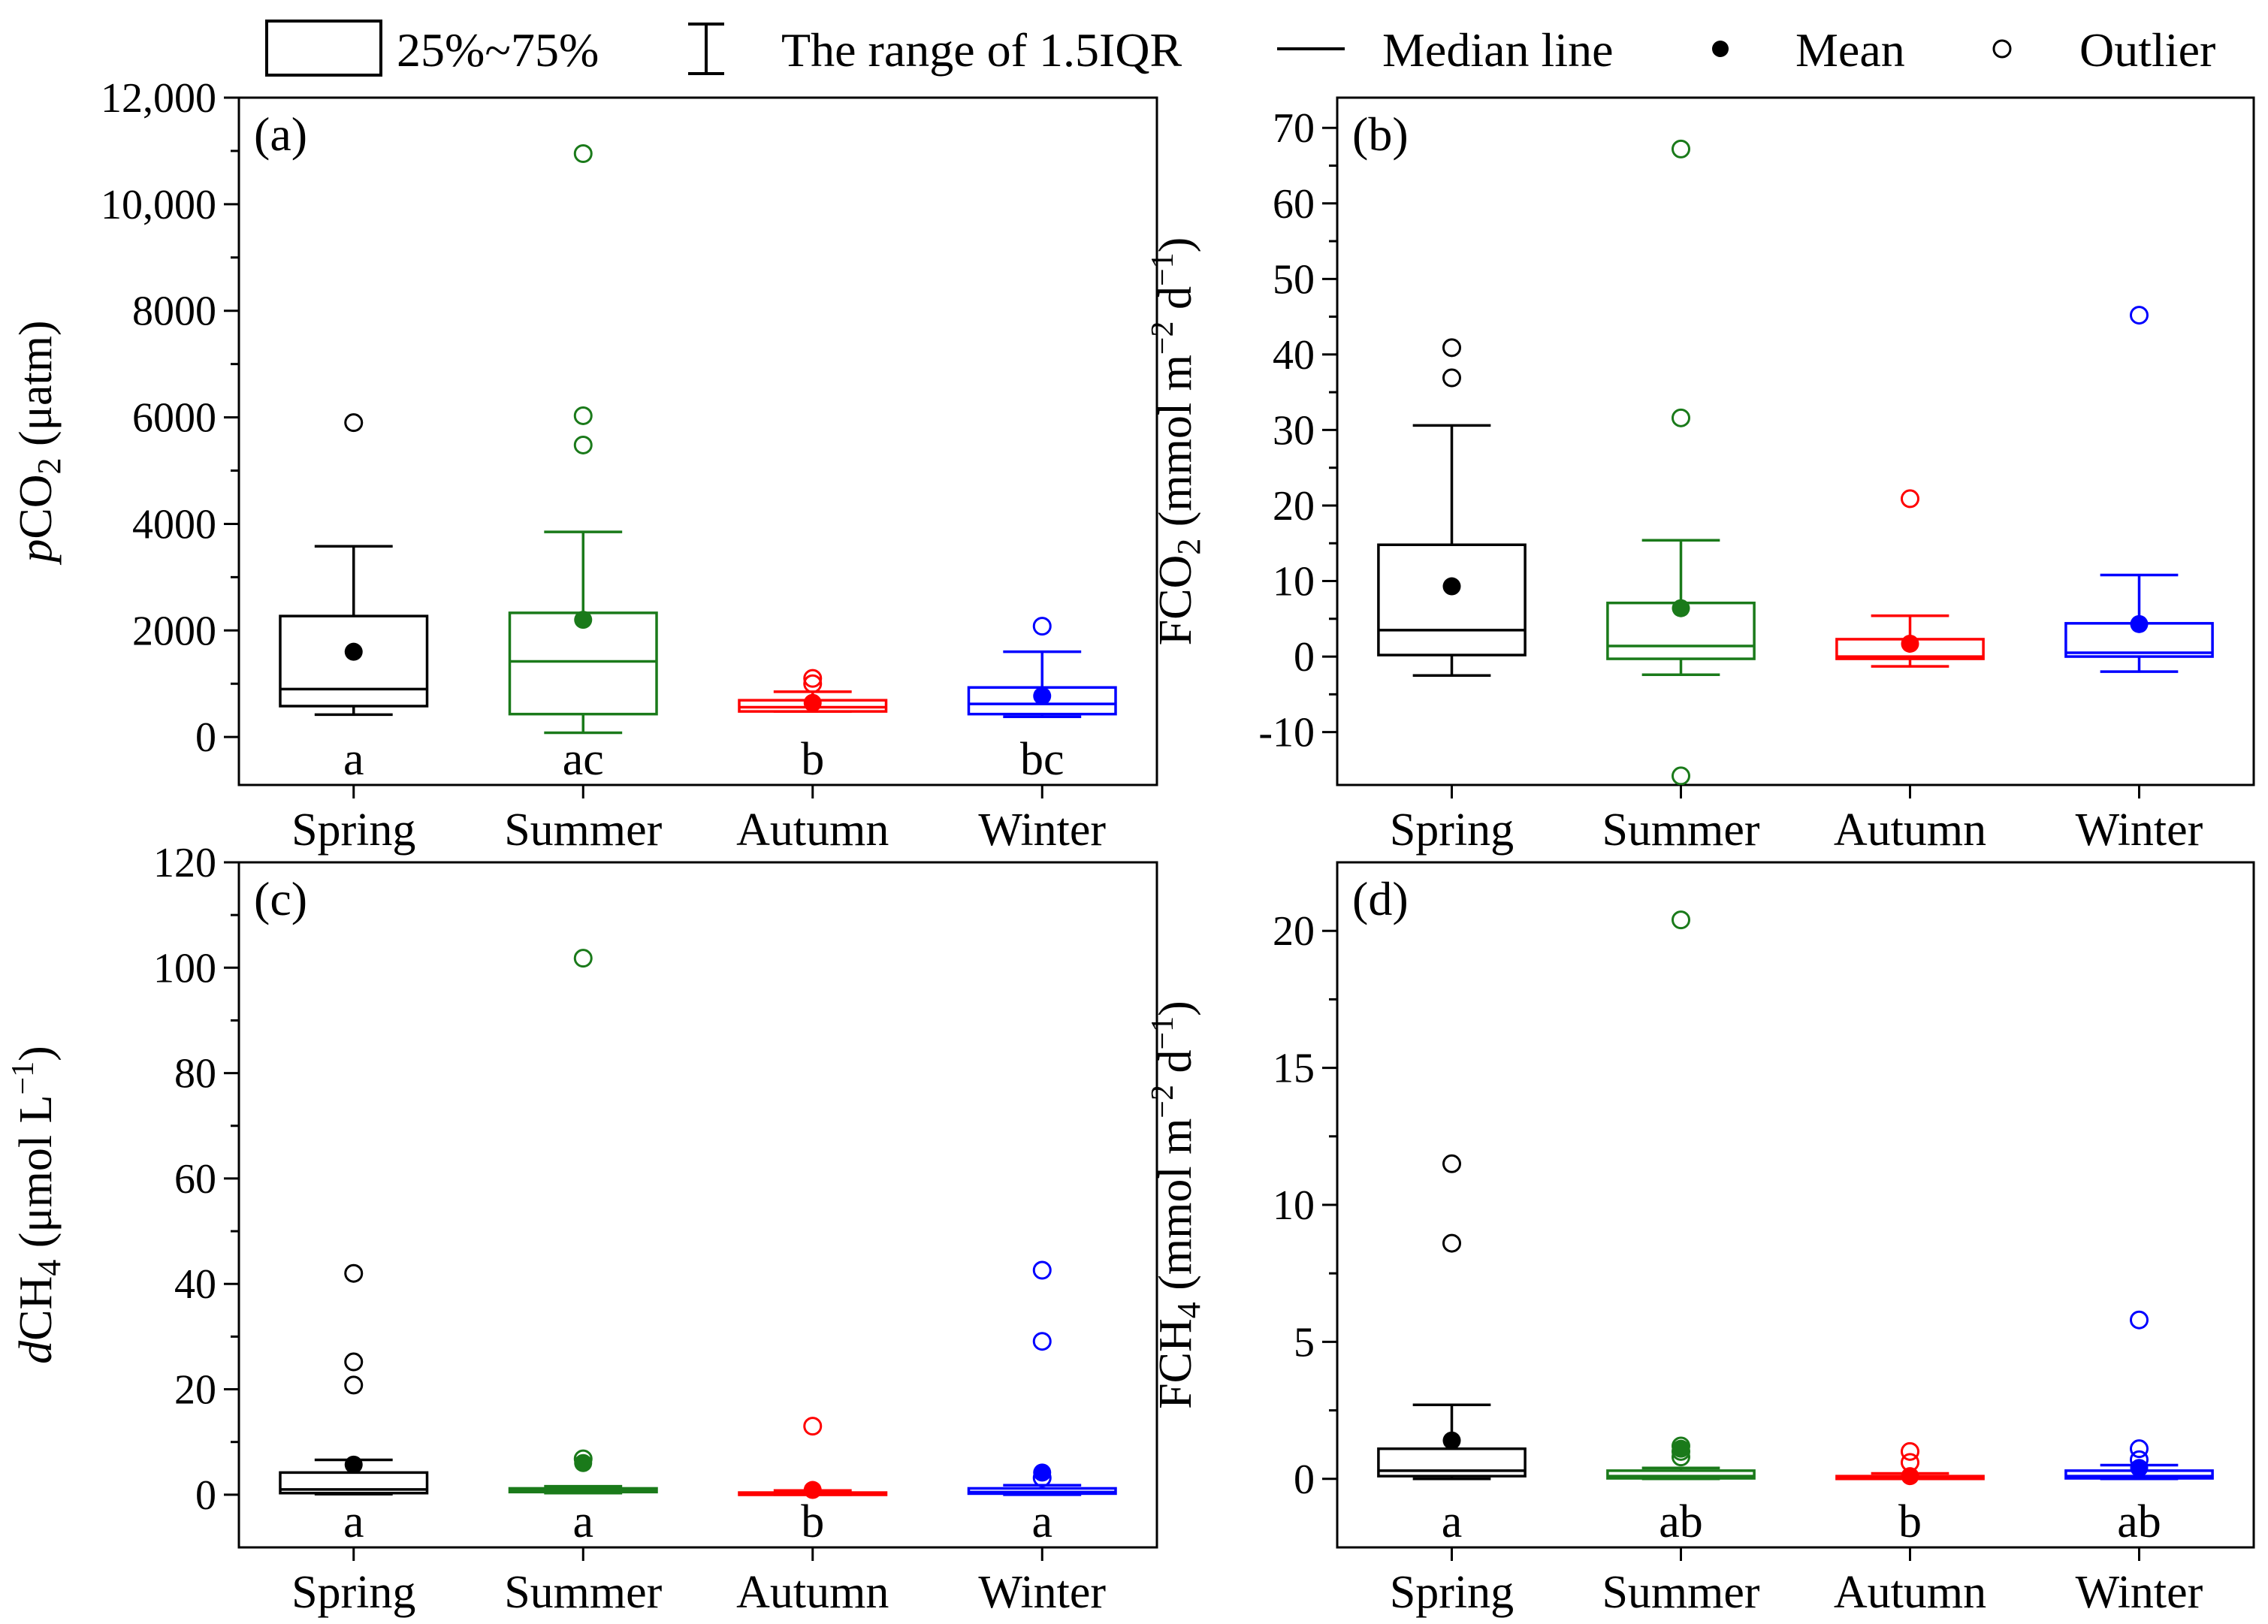 The image size is (2268, 1624). Describe the element at coordinates (1305, 1342) in the screenshot. I see `y-tick-label: 5` at that location.